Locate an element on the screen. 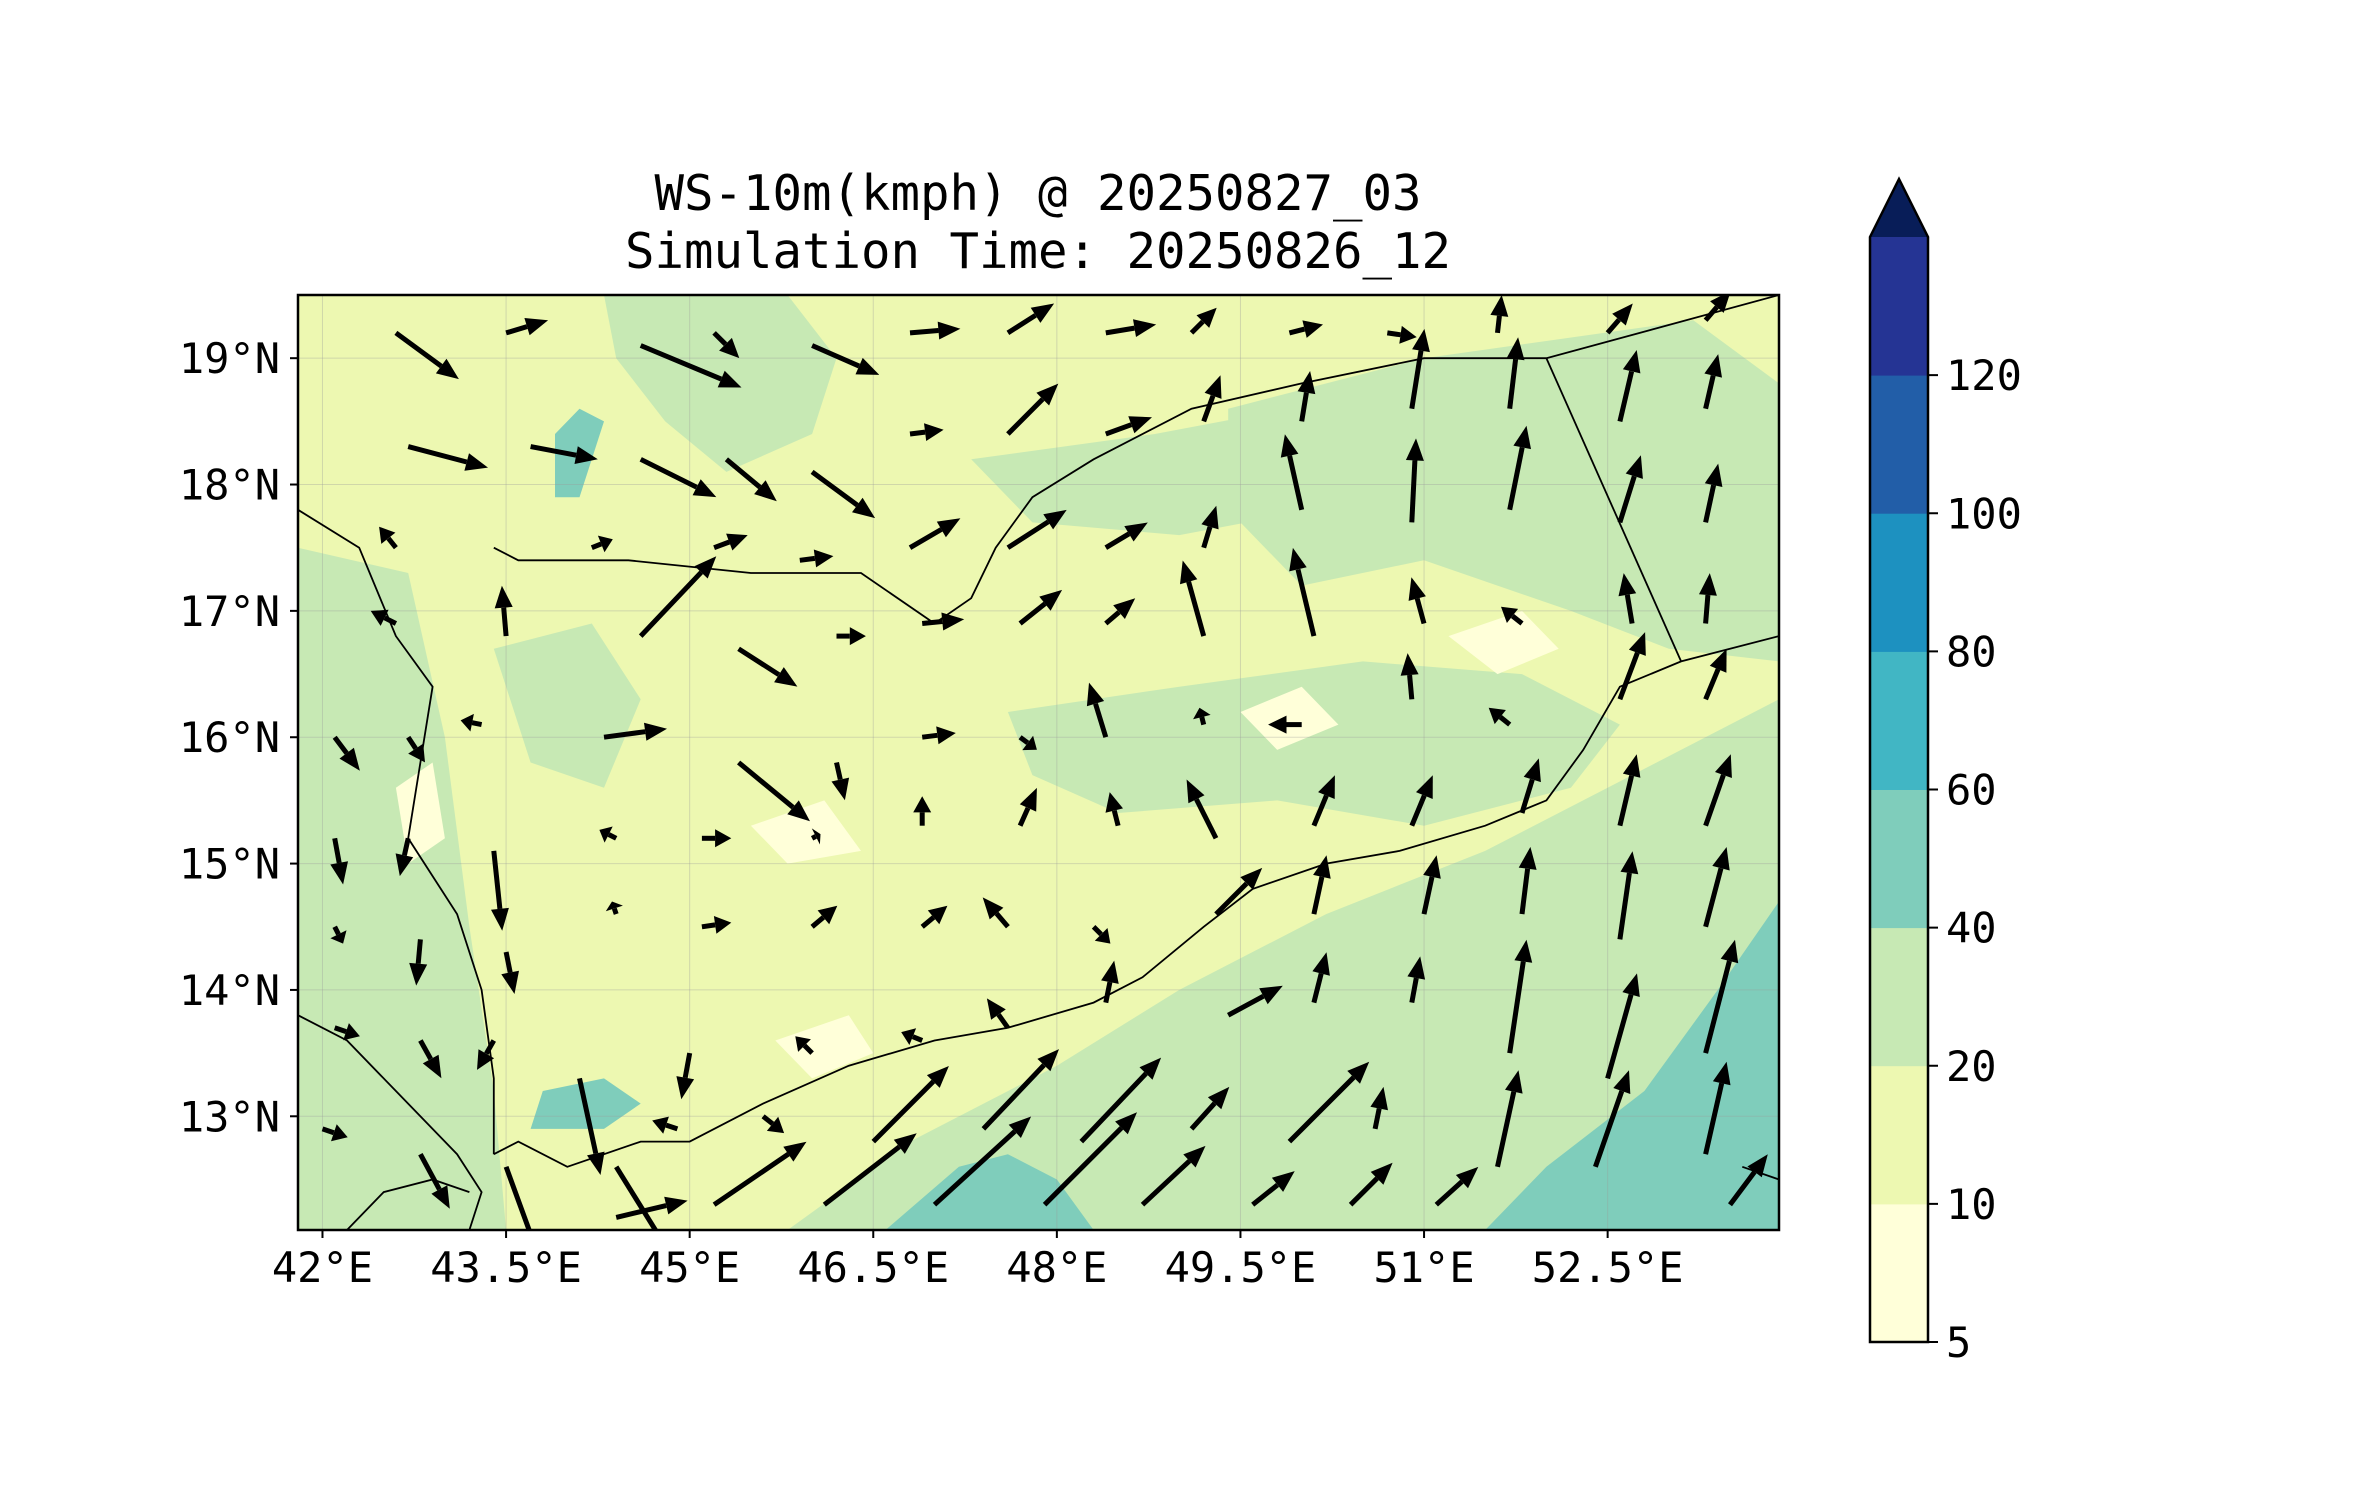  contour-oman-border-zone is located at coordinates (1503, 491).